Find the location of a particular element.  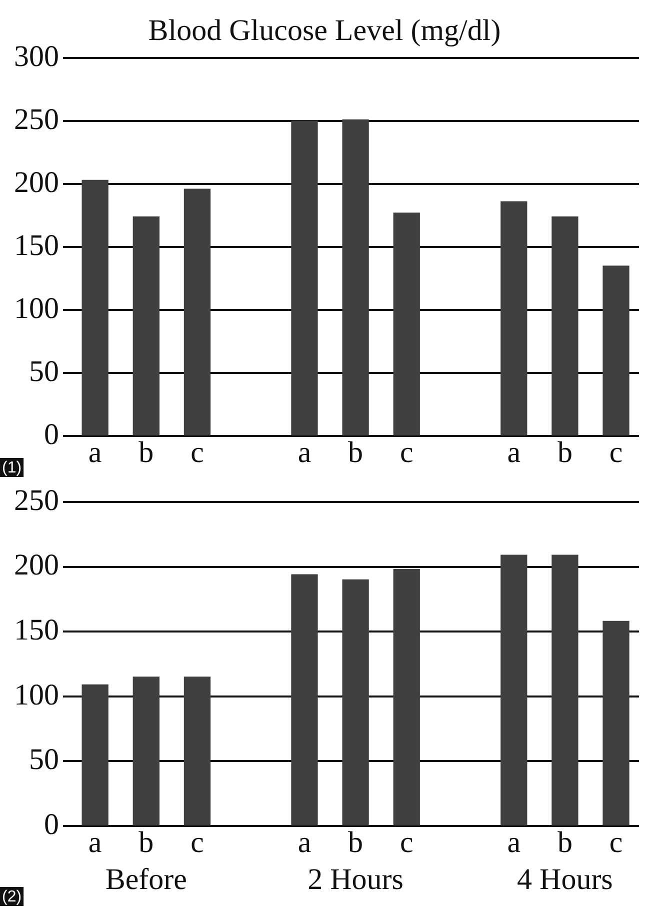

y-tick-label: 300 is located at coordinates (36, 56).